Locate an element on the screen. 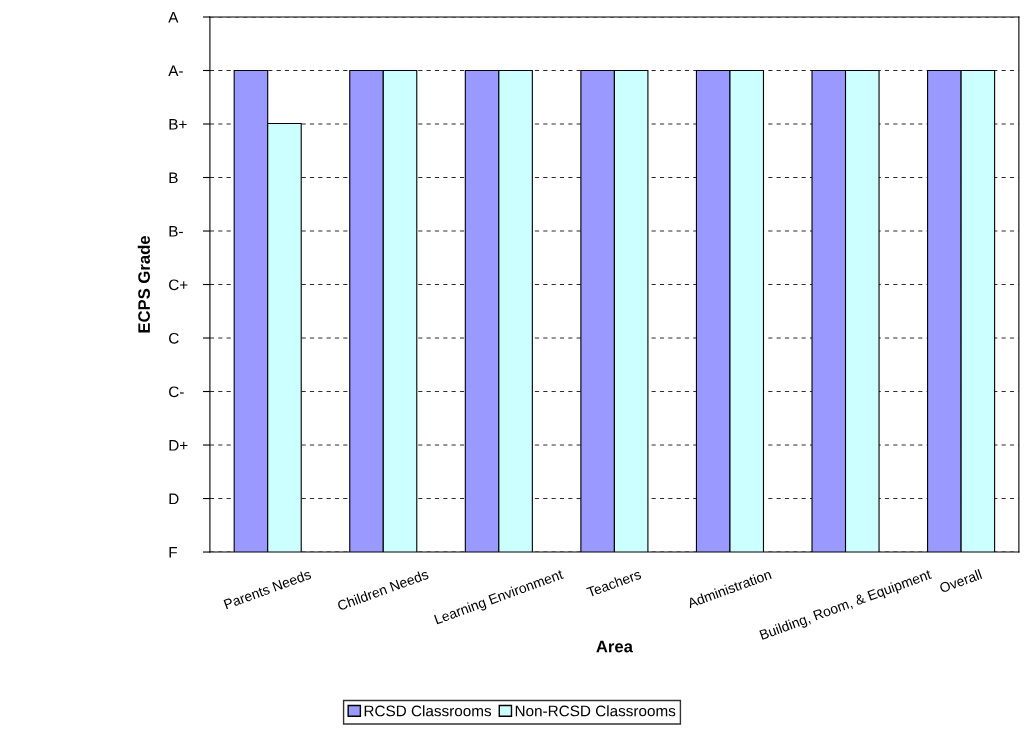  text: D is located at coordinates (174, 499).